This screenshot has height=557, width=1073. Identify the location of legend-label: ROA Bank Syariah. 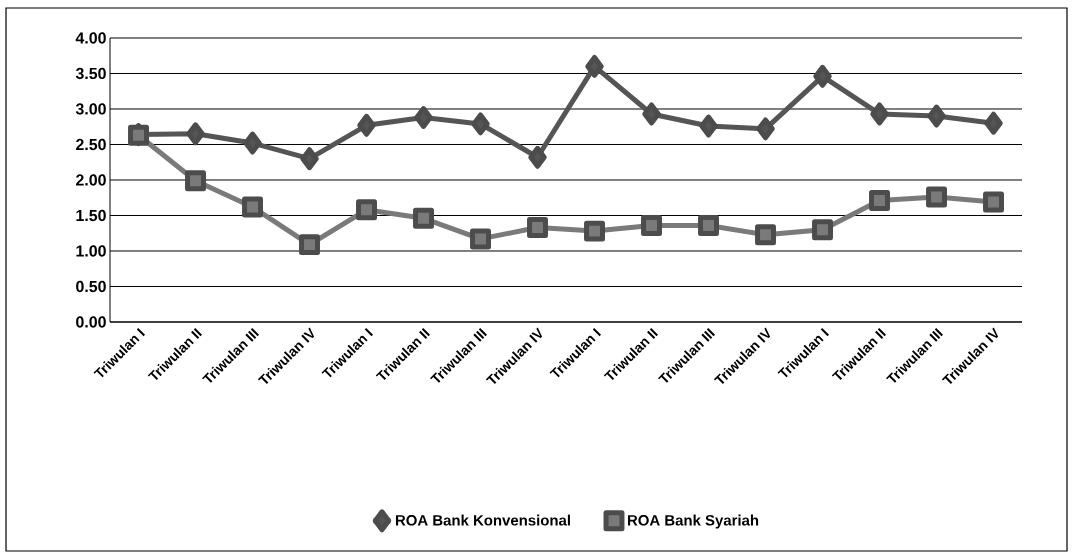
(693, 521).